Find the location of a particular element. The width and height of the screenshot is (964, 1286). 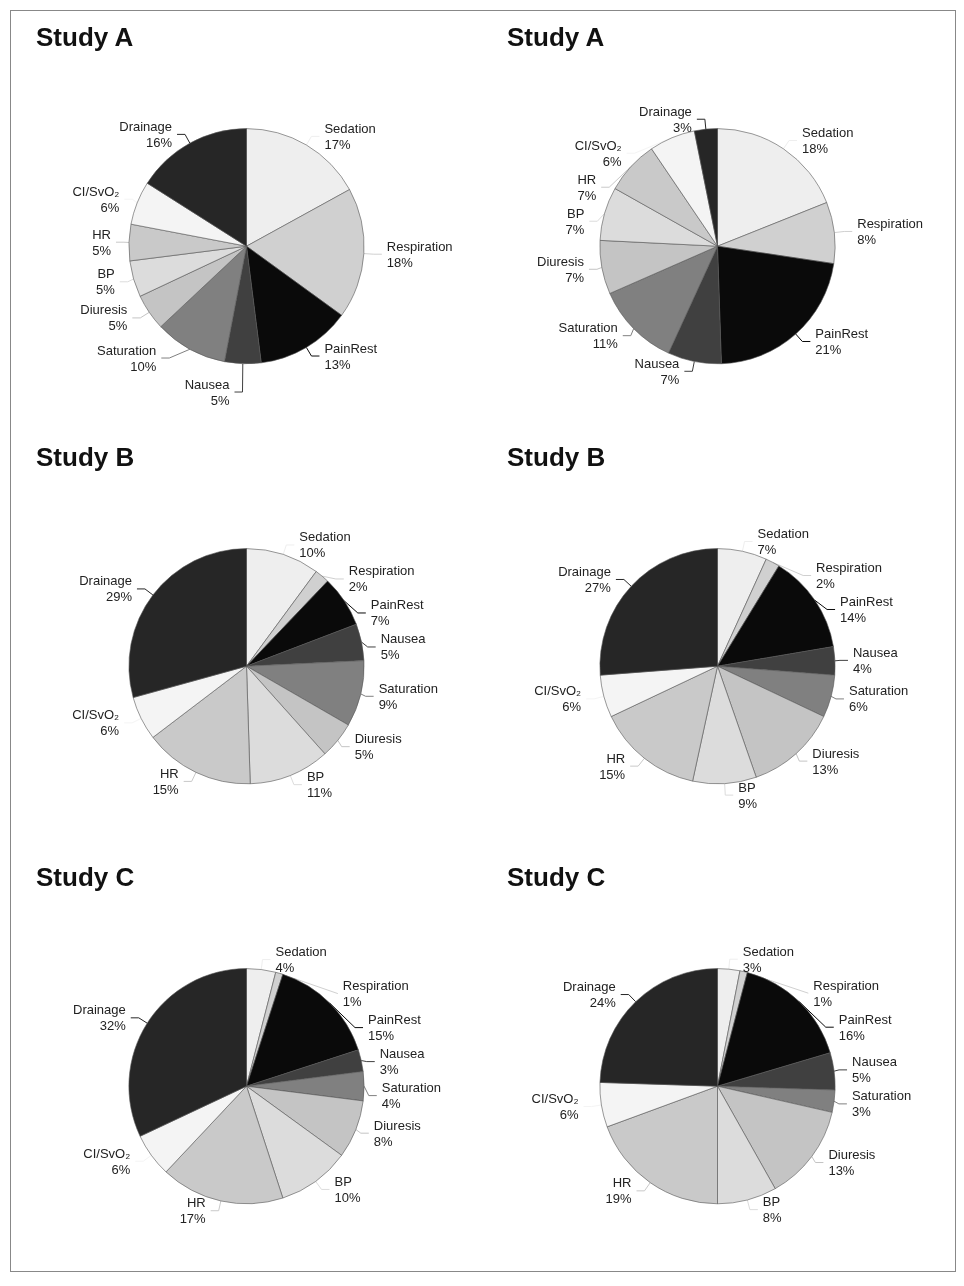

data-label: 16% is located at coordinates (159, 142).